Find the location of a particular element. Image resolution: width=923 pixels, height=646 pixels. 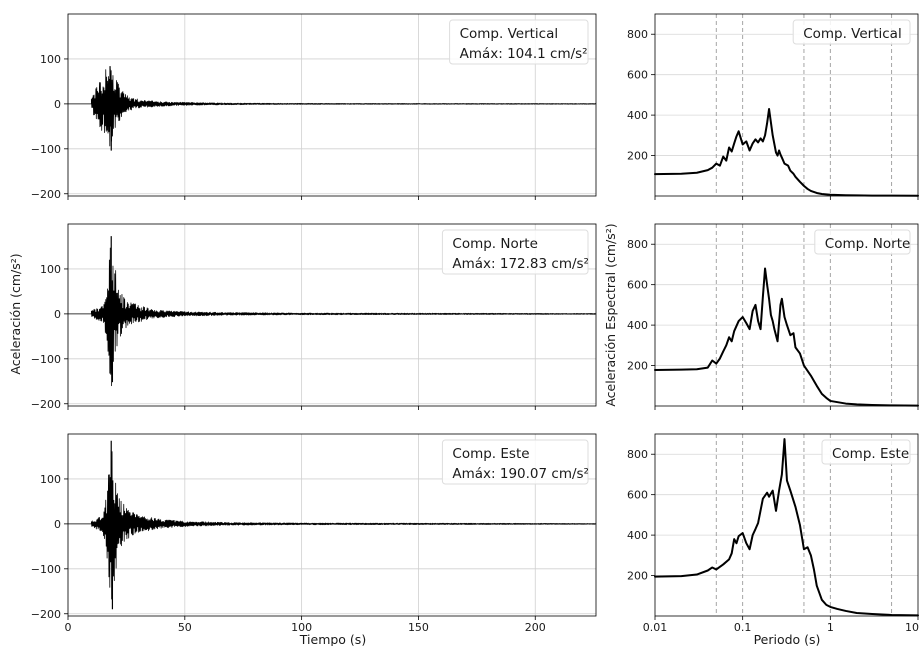

legend: Comp. Vertical Amáx: 104.1 cm/s² is located at coordinates (519, 42).